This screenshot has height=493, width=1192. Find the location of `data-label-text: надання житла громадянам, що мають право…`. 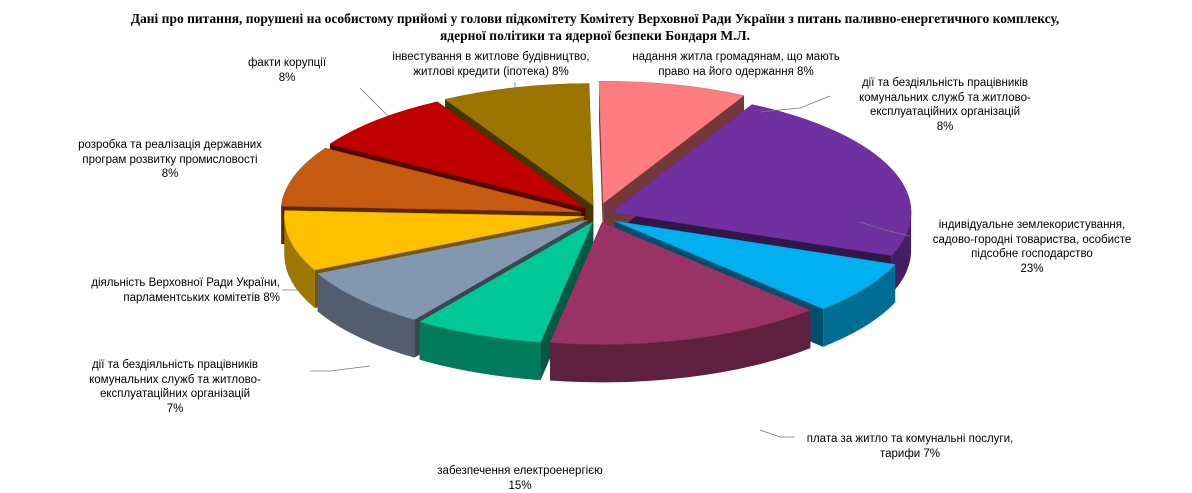

data-label-text: надання житла громадянам, що мають право… is located at coordinates (736, 64).